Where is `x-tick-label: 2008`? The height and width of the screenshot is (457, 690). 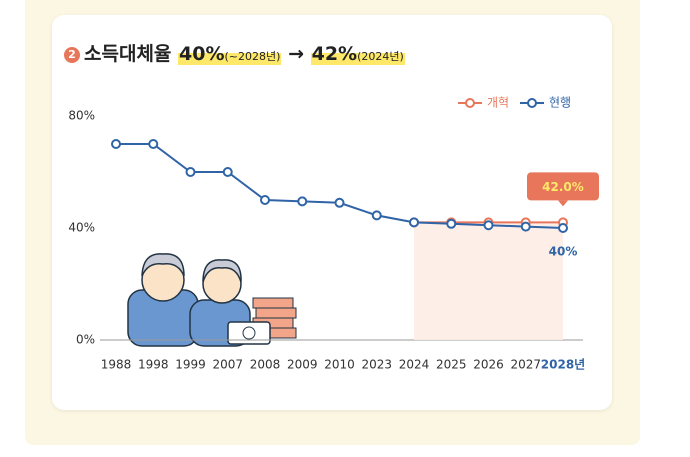
x-tick-label: 2008 is located at coordinates (265, 365).